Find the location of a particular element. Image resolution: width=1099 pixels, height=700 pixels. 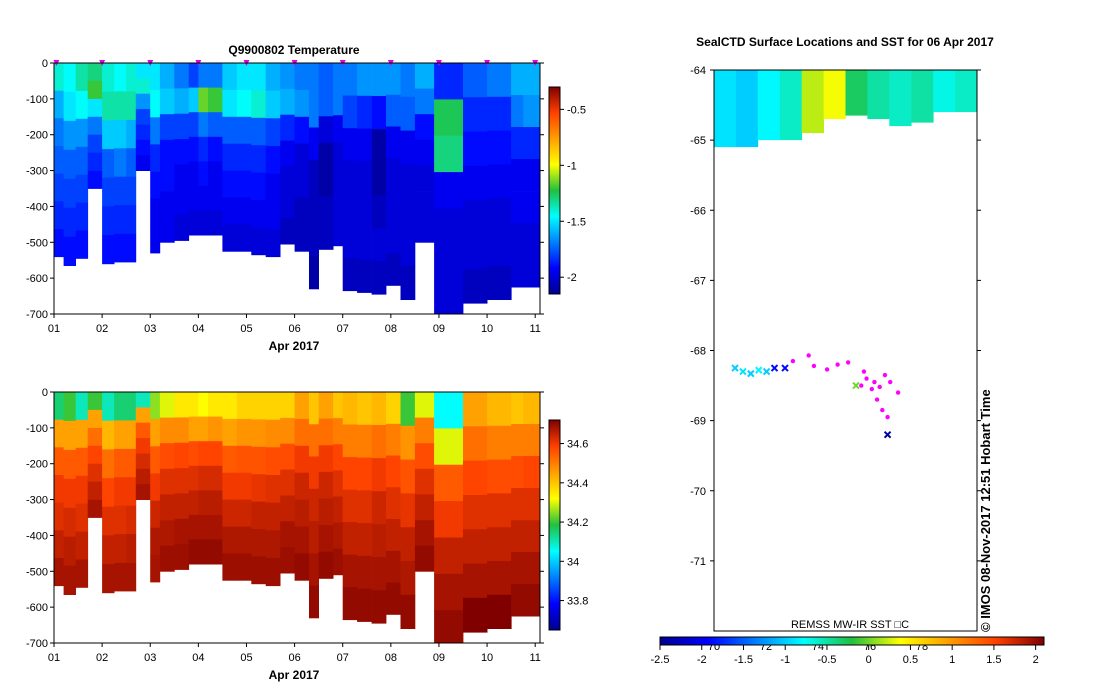

sst-cell is located at coordinates (725, 109).